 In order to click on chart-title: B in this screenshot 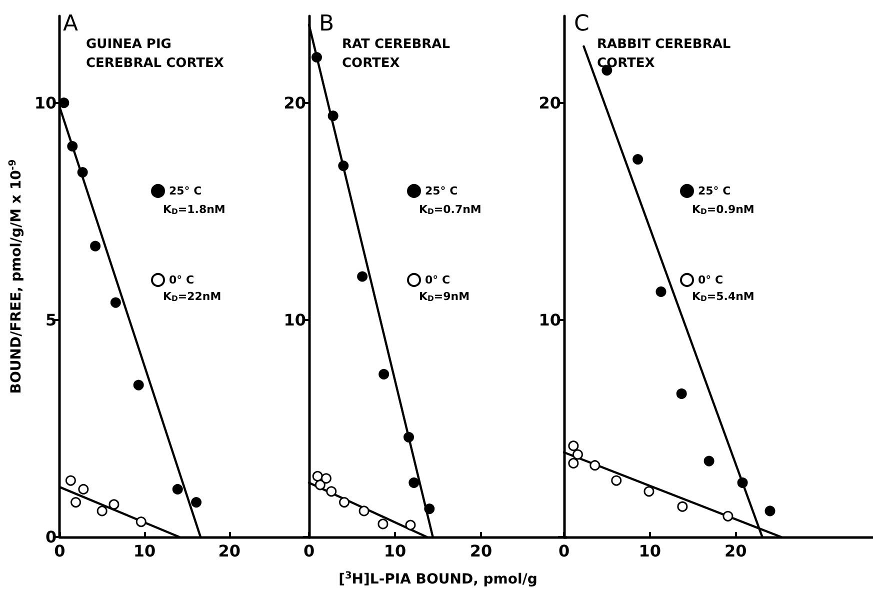, I will do `click(326, 24)`.